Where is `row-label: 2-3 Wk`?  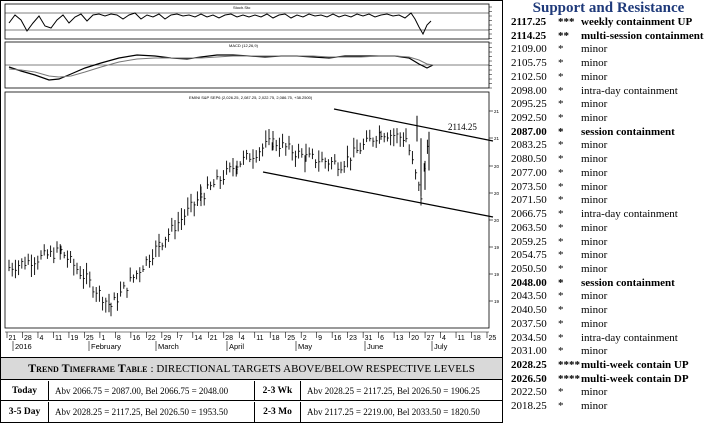 row-label: 2-3 Wk is located at coordinates (278, 390).